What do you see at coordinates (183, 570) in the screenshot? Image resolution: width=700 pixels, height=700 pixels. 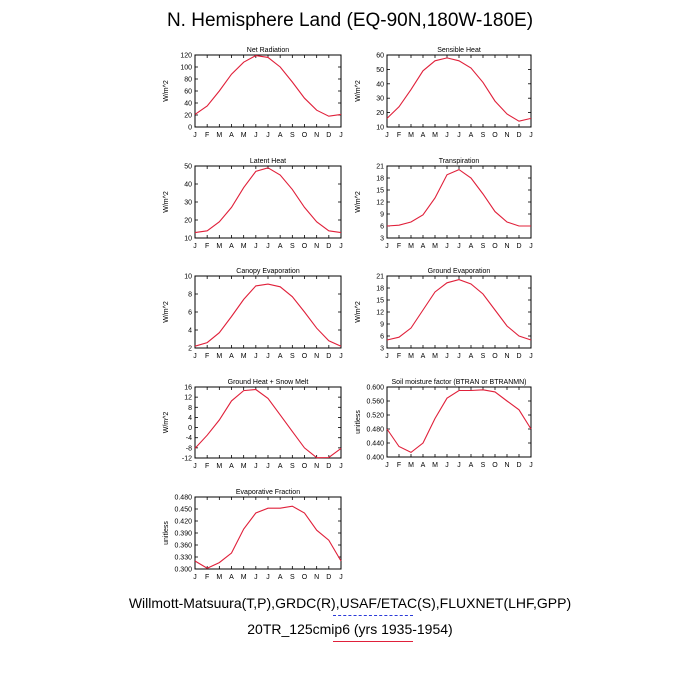 I see `y-tick-label: 0.300` at bounding box center [183, 570].